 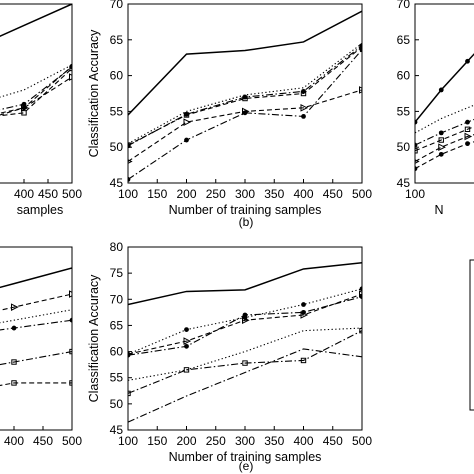 I want to click on x-tick-label: 400, so click(x=24, y=194).